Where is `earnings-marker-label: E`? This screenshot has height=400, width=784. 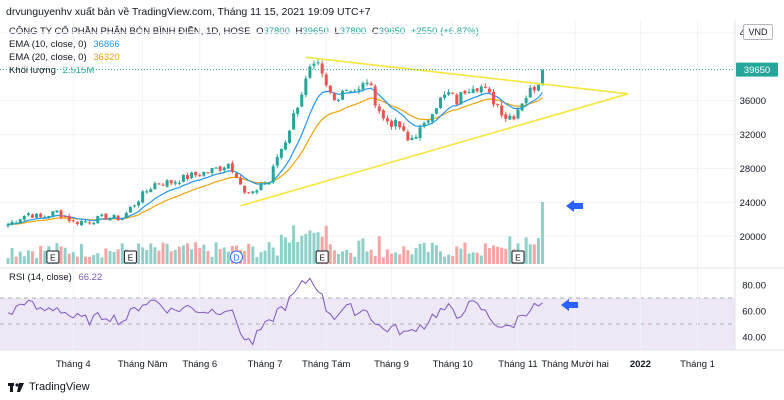 earnings-marker-label: E is located at coordinates (518, 258).